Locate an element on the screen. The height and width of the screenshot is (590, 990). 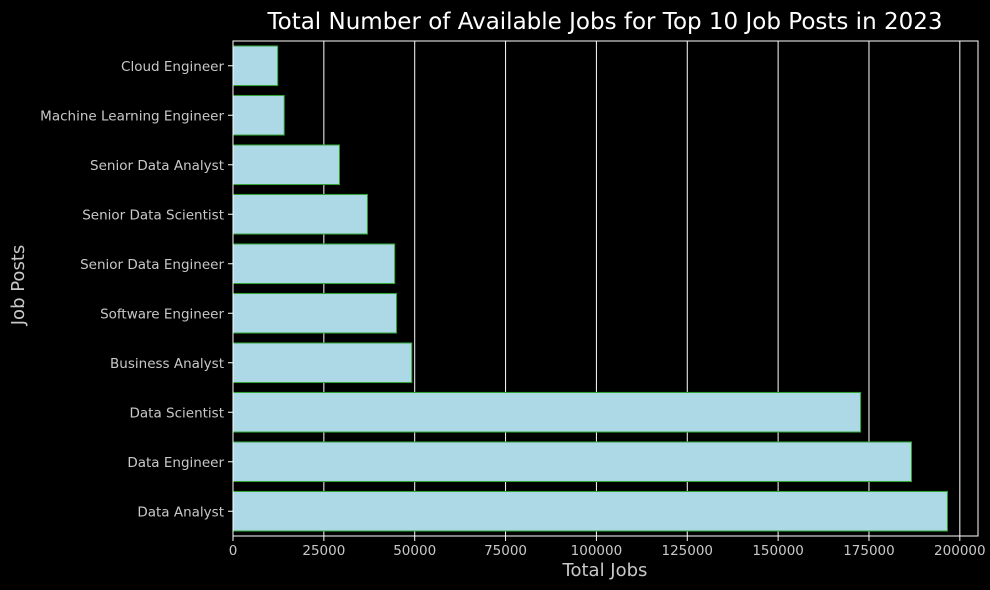
y-tick-label: Senior Data Engineer is located at coordinates (152, 265).